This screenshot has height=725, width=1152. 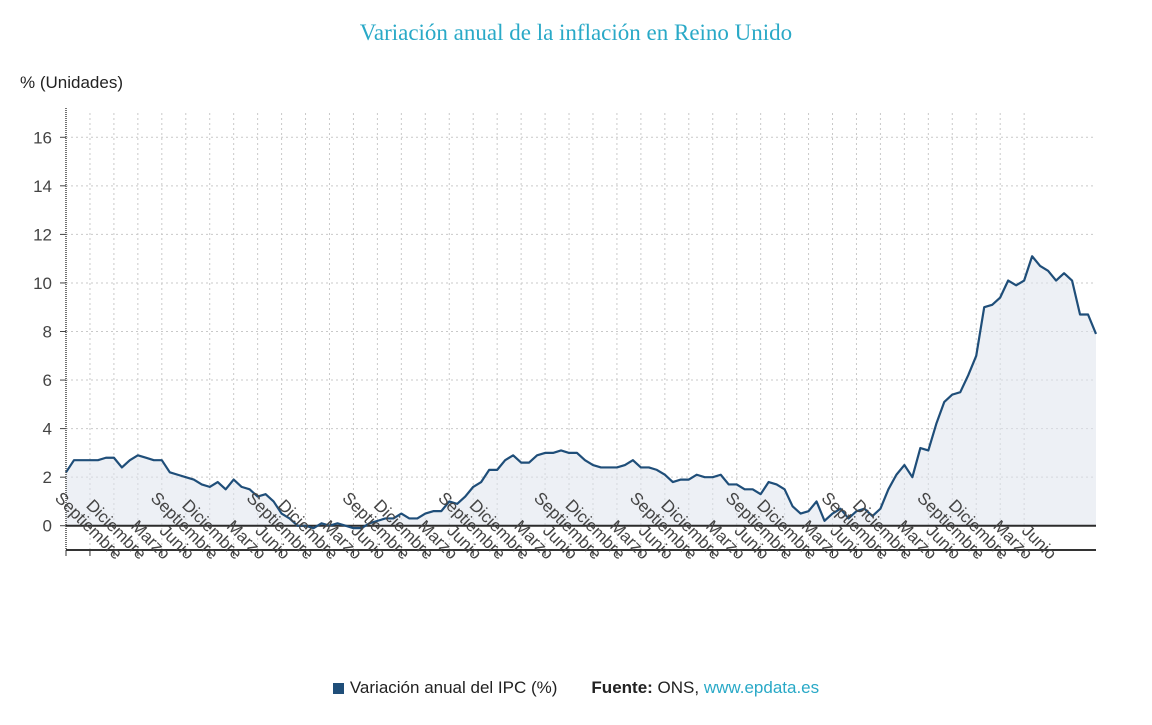 What do you see at coordinates (42, 186) in the screenshot?
I see `y-tick-label: 14` at bounding box center [42, 186].